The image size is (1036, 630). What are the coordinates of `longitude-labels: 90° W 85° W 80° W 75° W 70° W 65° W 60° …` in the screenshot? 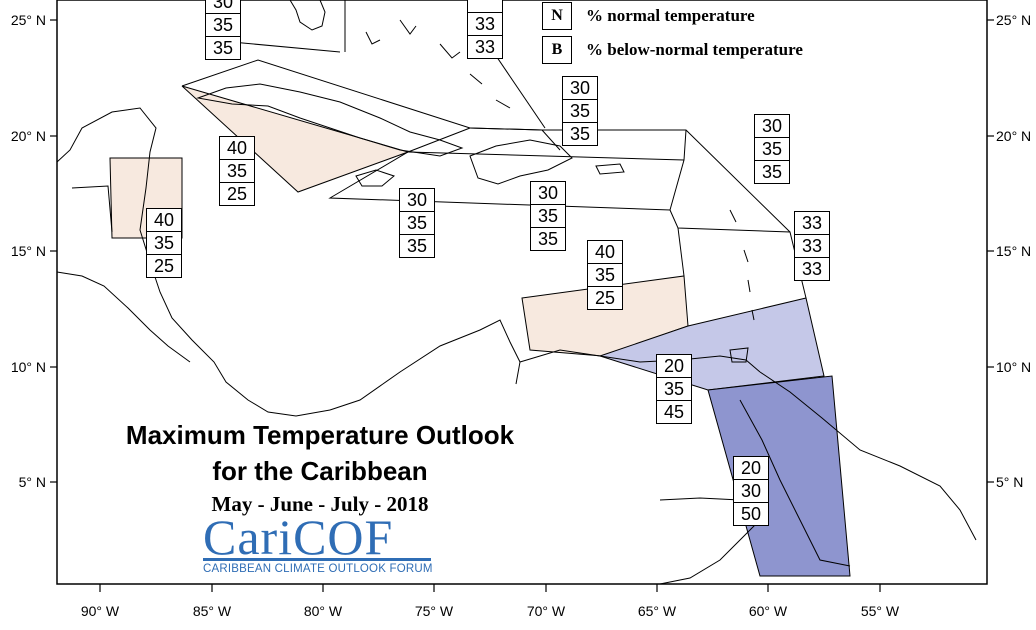 It's located at (490, 611).